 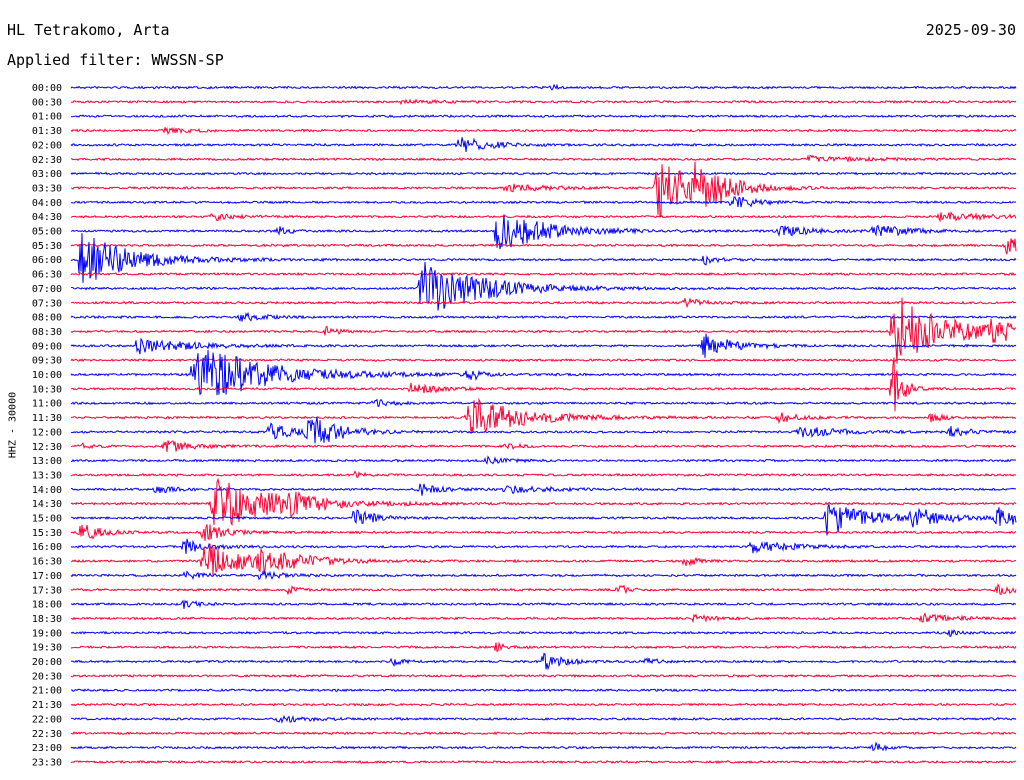 What do you see at coordinates (47, 432) in the screenshot?
I see `time-tick-label: 12:00` at bounding box center [47, 432].